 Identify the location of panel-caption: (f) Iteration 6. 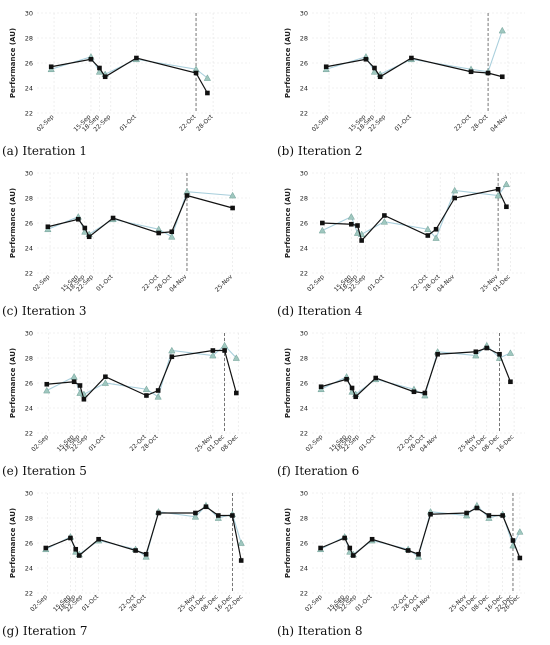
(318, 471).